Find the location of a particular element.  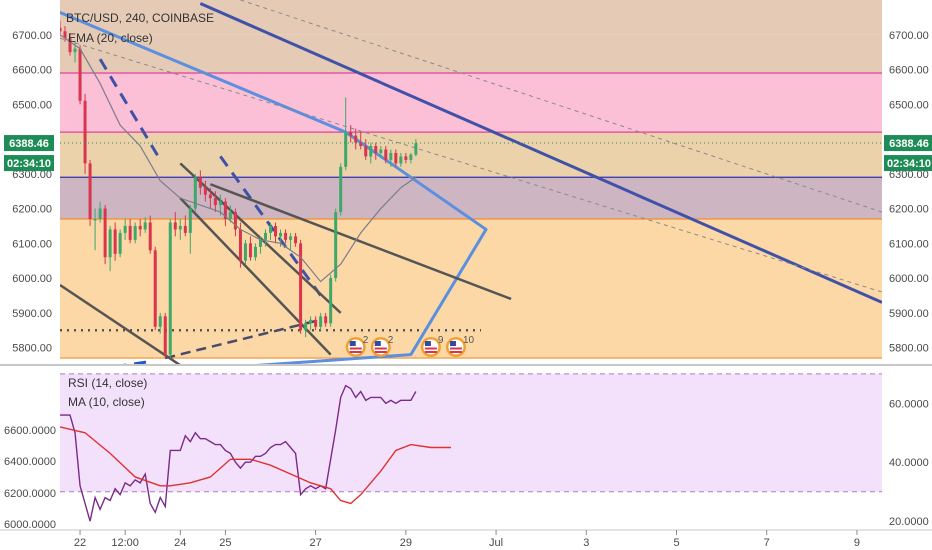

countdown-label-right: 02:34:10 is located at coordinates (908, 163).